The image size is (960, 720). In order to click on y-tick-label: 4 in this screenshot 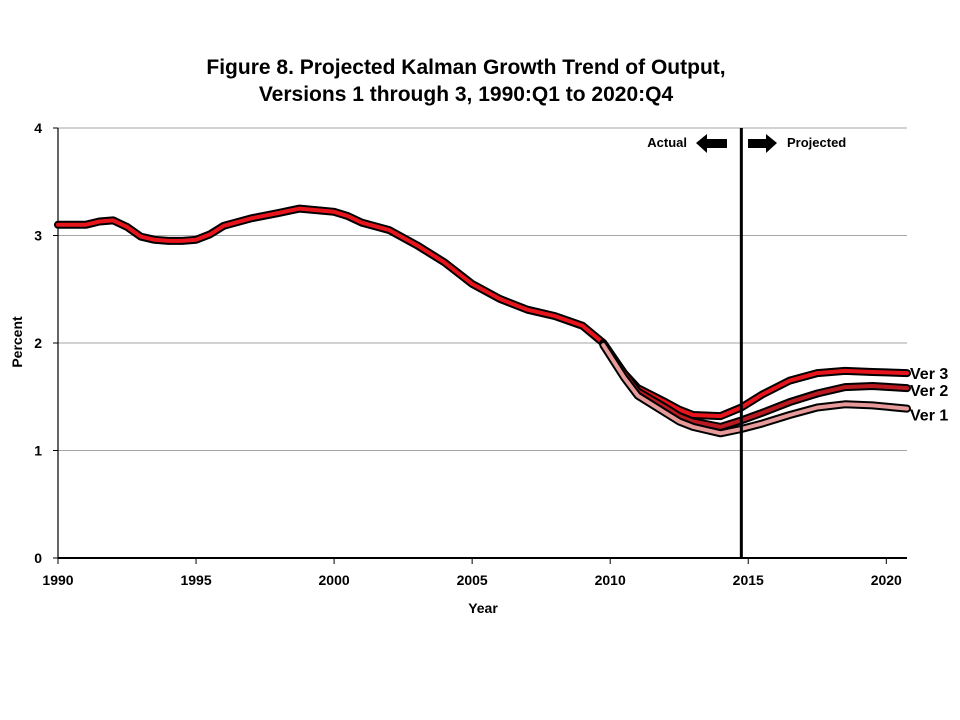, I will do `click(38, 128)`.